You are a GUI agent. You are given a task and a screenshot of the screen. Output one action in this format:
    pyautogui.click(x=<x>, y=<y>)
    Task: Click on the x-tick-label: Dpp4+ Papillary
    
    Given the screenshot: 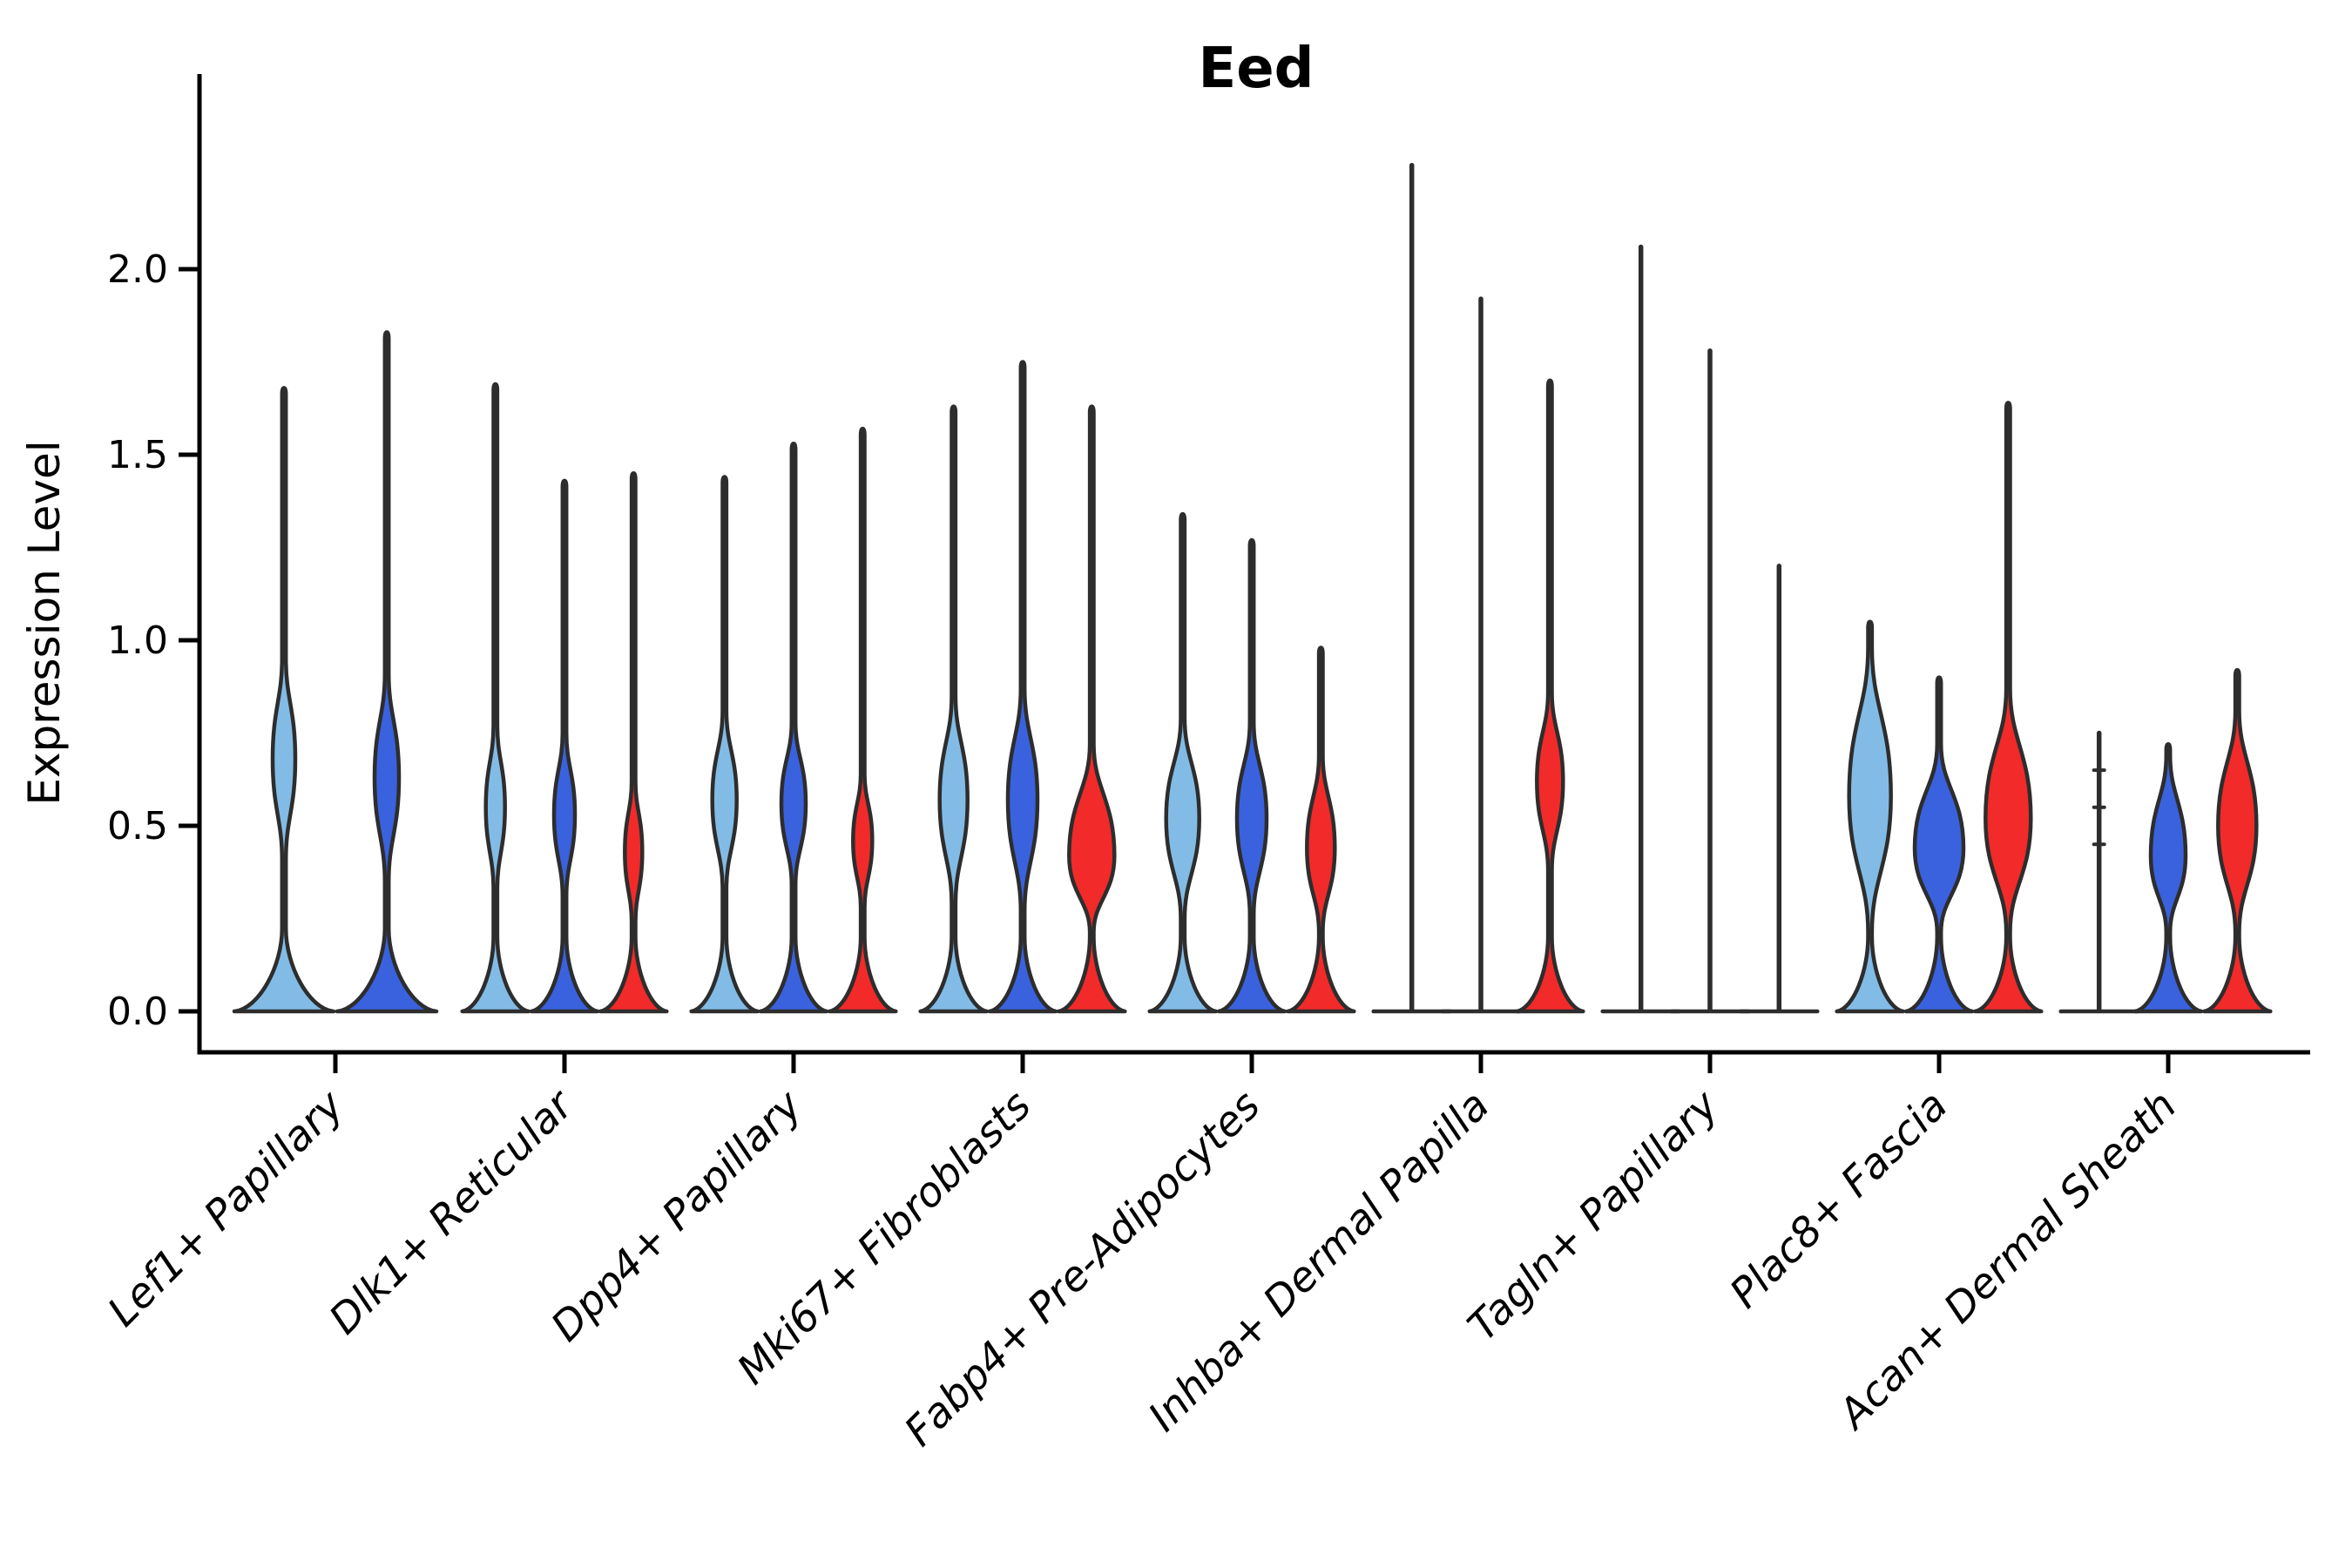 What is the action you would take?
    pyautogui.click(x=677, y=1216)
    